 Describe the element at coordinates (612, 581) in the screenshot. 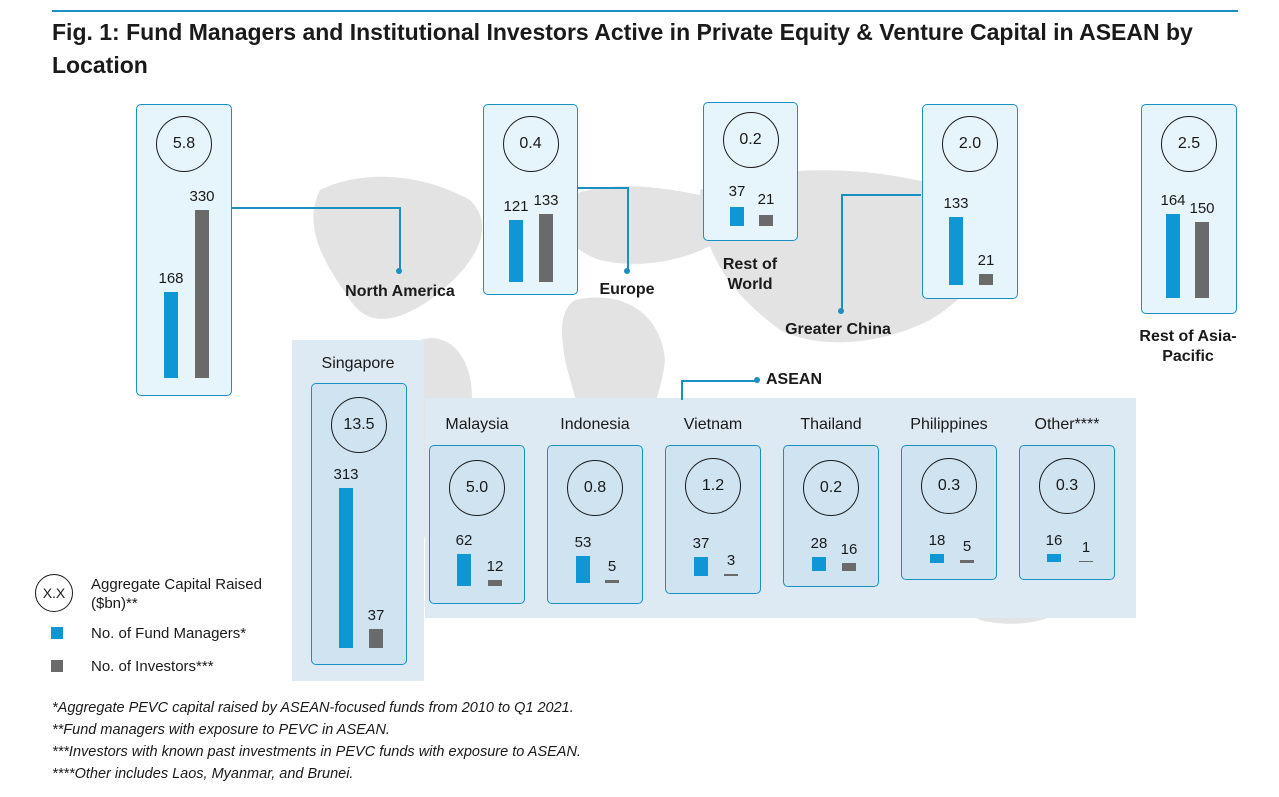

I see `indonesia-investors-bar` at that location.